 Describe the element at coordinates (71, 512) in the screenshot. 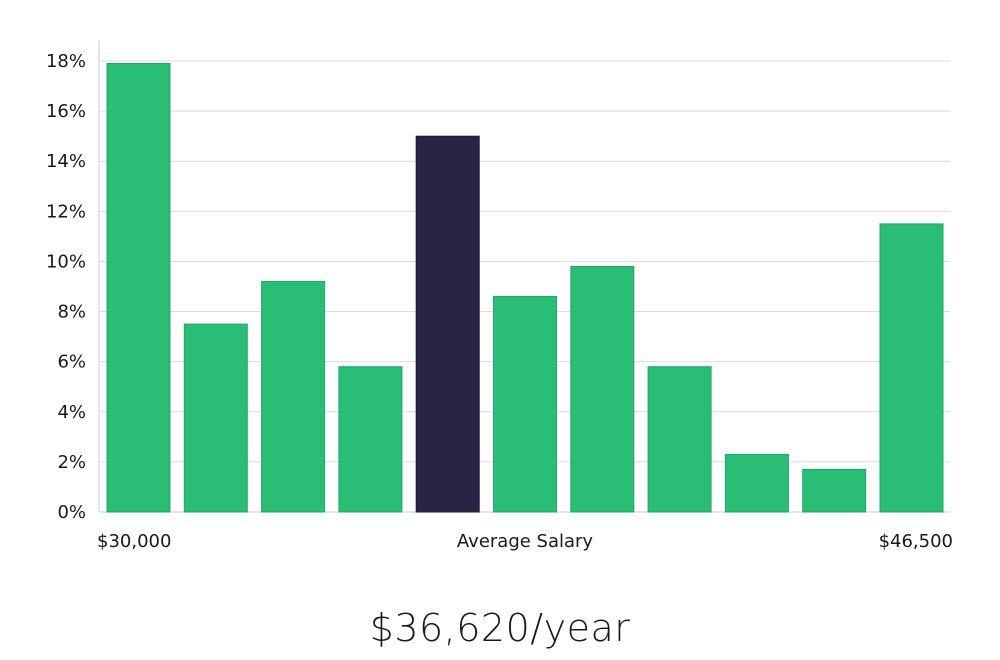

I see `y-tick-label: 0%` at that location.